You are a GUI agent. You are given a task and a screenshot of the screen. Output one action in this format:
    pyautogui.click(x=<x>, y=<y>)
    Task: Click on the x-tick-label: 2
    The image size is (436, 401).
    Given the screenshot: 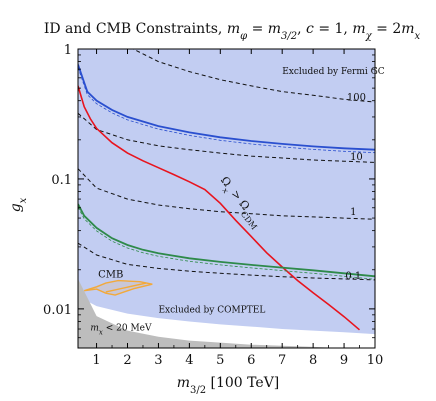 What is the action you would take?
    pyautogui.click(x=127, y=360)
    